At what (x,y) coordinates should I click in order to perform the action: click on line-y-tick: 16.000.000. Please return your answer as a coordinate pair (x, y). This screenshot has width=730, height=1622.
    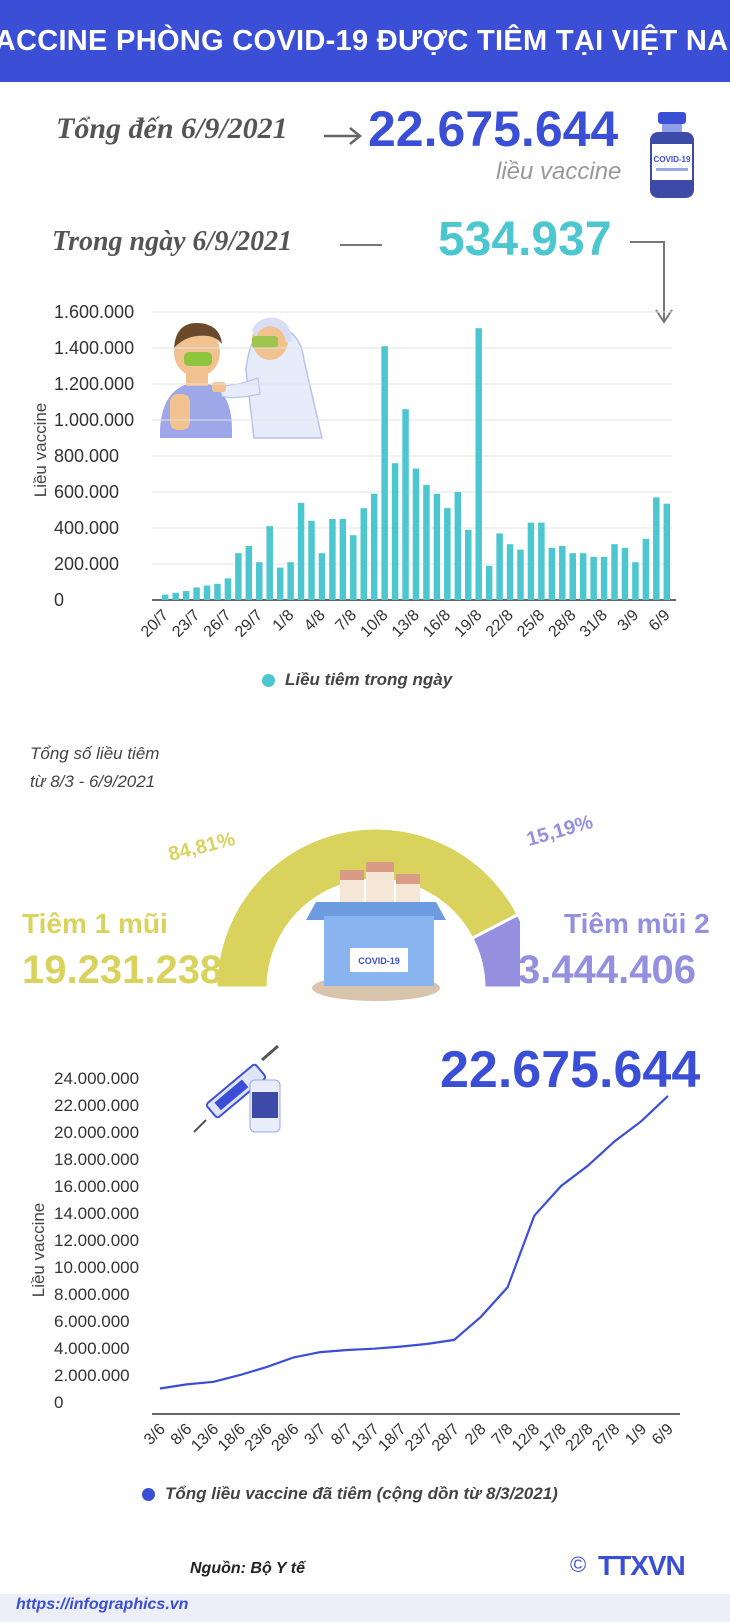
    Looking at the image, I should click on (96, 1186).